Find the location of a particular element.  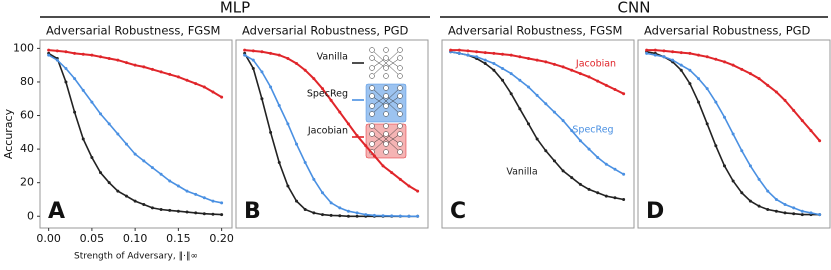

y-tick-label: 100 is located at coordinates (23, 47).